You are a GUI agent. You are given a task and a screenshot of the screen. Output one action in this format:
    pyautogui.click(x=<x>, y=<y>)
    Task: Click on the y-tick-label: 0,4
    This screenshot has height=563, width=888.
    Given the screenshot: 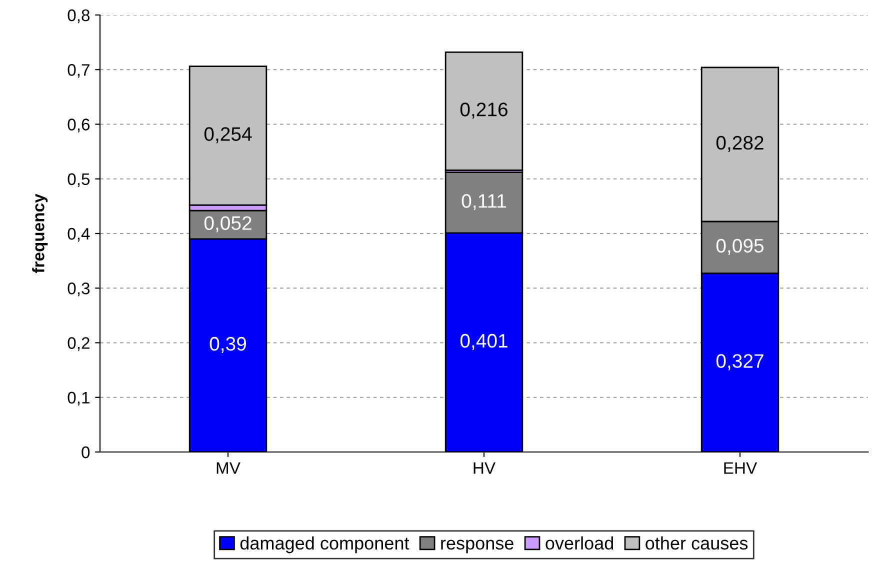 What is the action you would take?
    pyautogui.click(x=79, y=235)
    